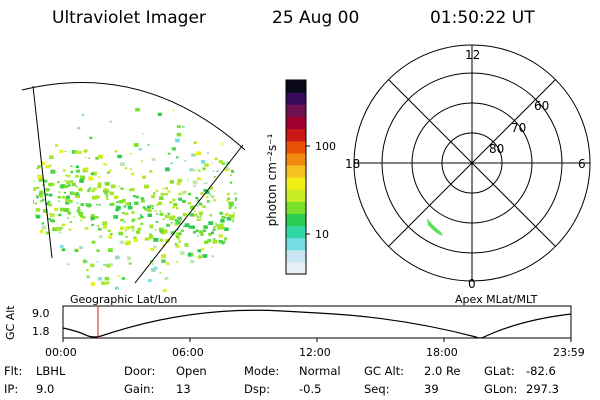  Describe the element at coordinates (582, 164) in the screenshot. I see `mlt-label-6: 6` at that location.